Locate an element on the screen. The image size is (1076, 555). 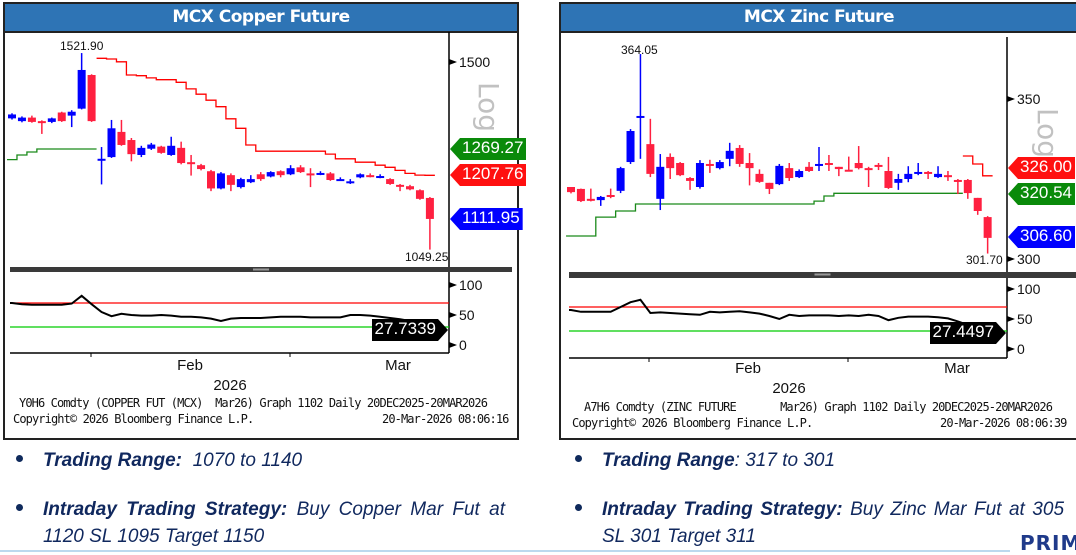
zinc-chart-title: MCX Zinc Future is located at coordinates (818, 18).